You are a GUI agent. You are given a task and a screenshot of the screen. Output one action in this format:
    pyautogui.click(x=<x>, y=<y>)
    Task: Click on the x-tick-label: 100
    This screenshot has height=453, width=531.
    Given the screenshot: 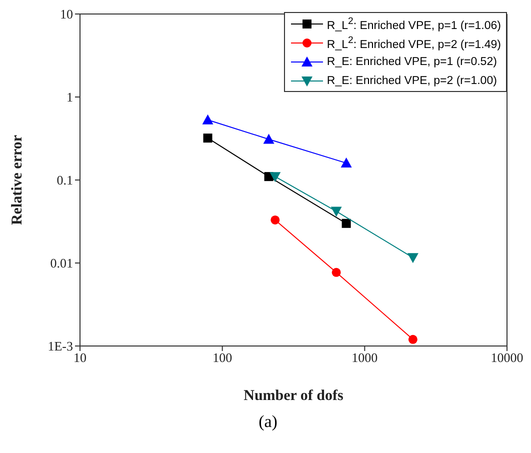 What is the action you would take?
    pyautogui.click(x=222, y=358)
    